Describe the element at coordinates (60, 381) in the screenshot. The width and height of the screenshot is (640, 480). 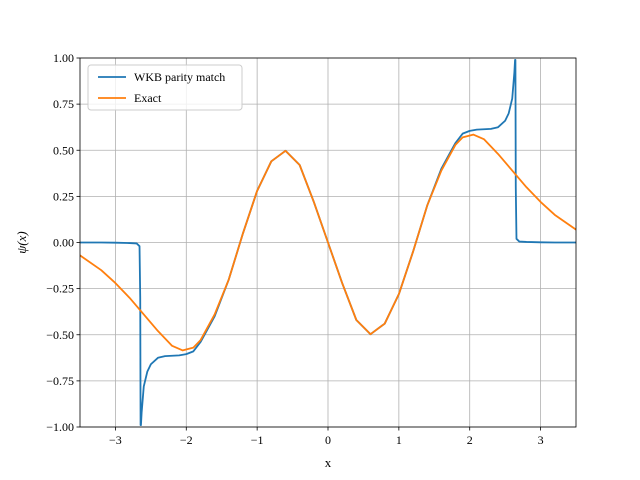
I see `y-tick-label: −0.75` at that location.